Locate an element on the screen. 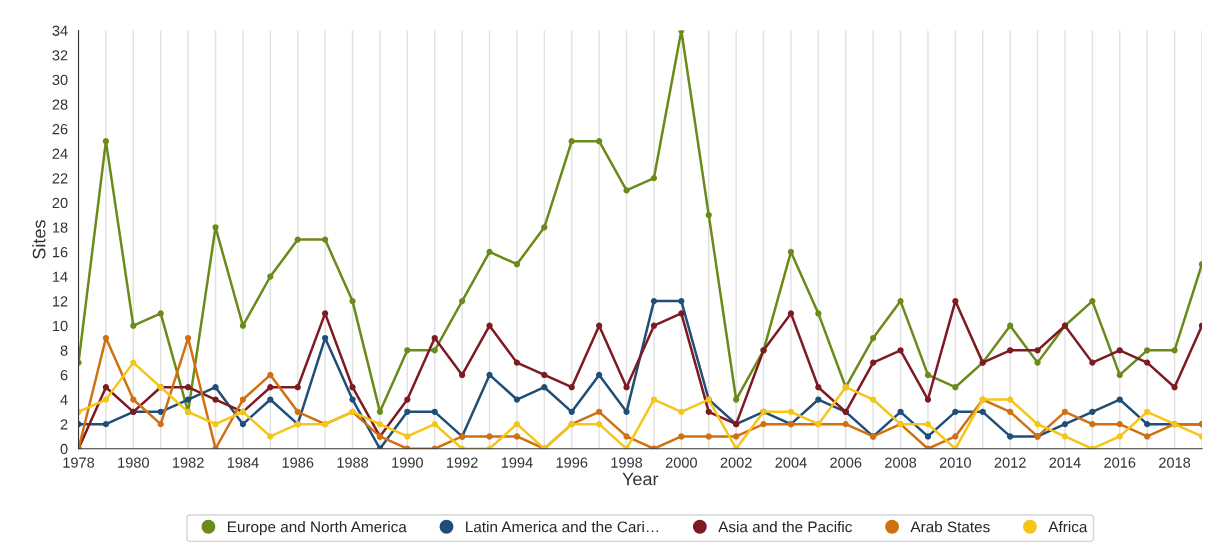  x-tick-label: 1994 is located at coordinates (517, 462).